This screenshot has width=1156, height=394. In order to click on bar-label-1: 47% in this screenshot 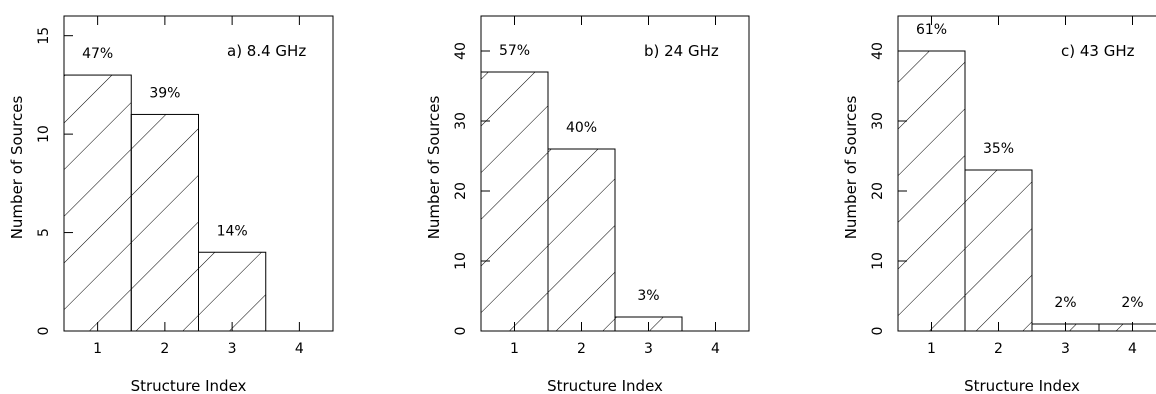, I will do `click(97, 54)`.